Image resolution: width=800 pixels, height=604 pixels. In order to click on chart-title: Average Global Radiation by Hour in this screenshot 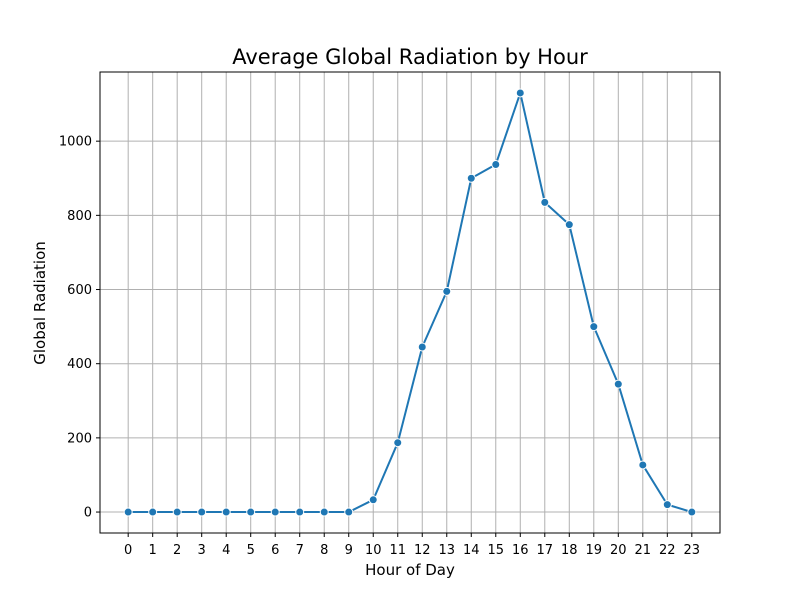, I will do `click(410, 57)`.